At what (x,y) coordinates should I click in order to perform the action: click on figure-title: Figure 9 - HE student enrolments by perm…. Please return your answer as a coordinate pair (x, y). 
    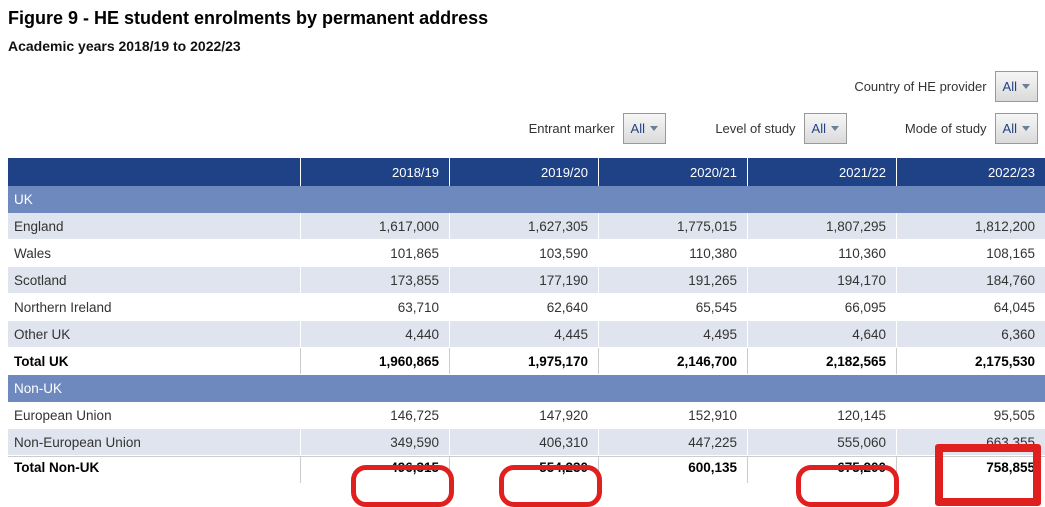
    Looking at the image, I should click on (248, 18).